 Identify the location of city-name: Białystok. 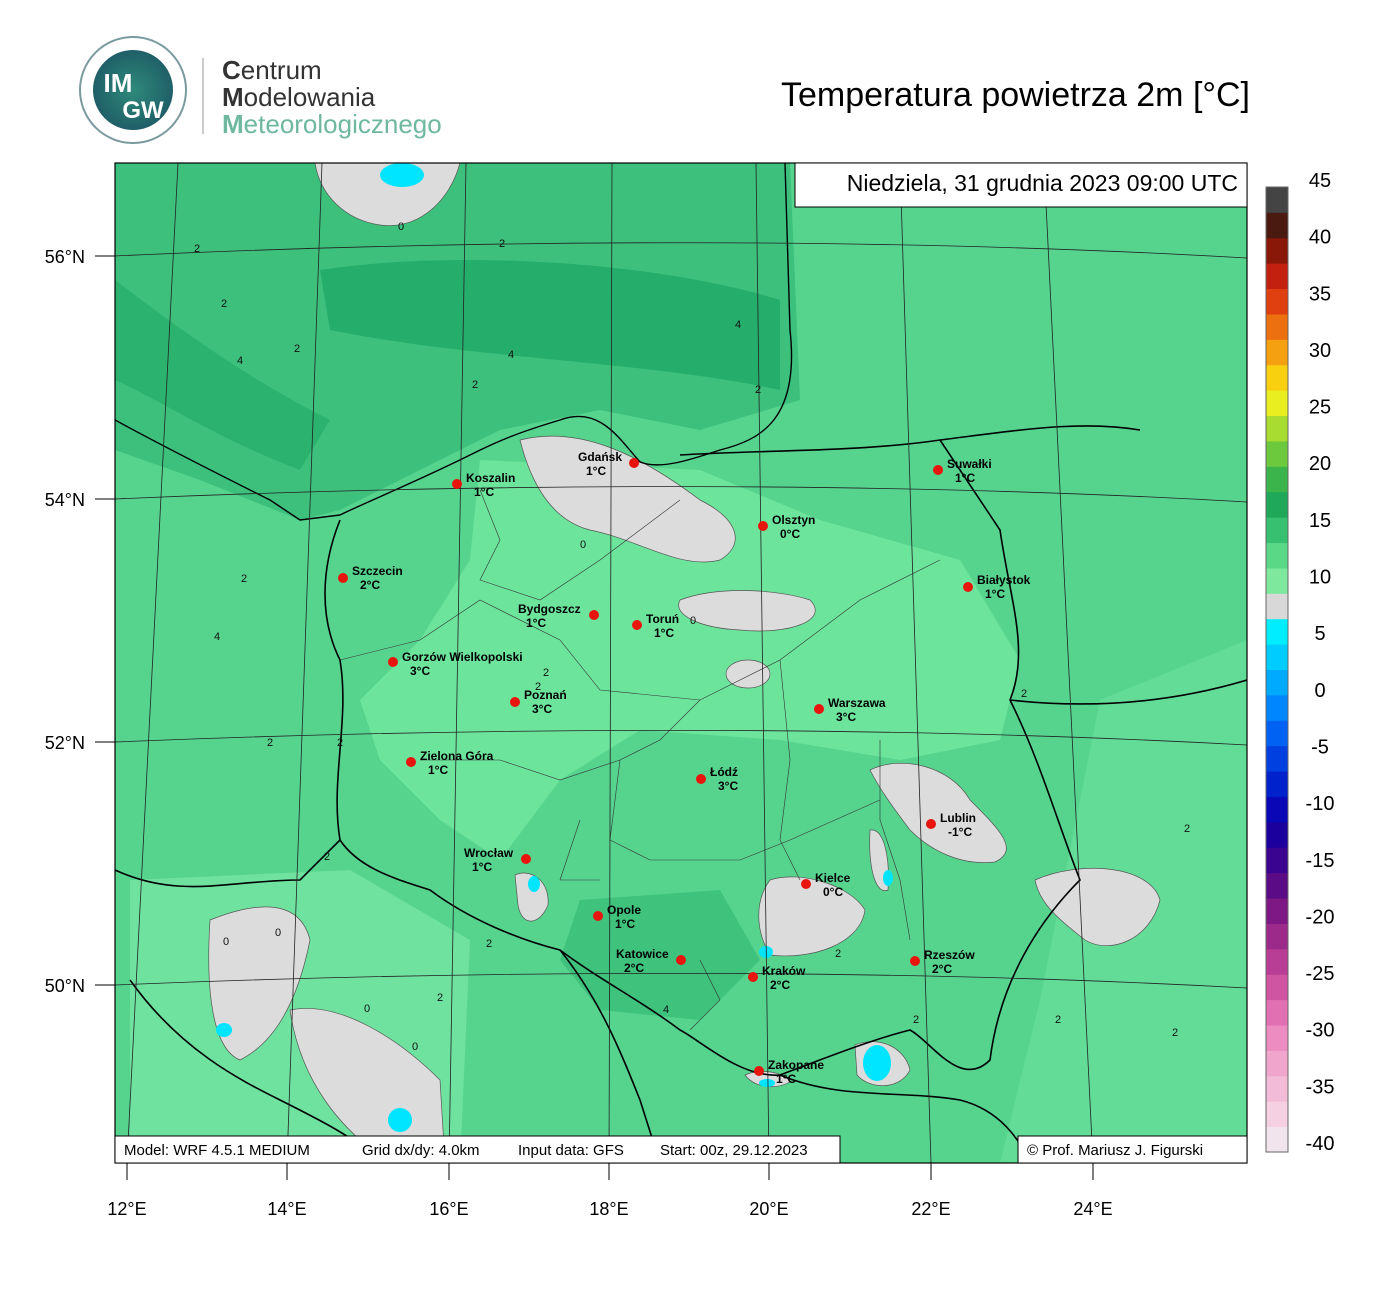
(1004, 580).